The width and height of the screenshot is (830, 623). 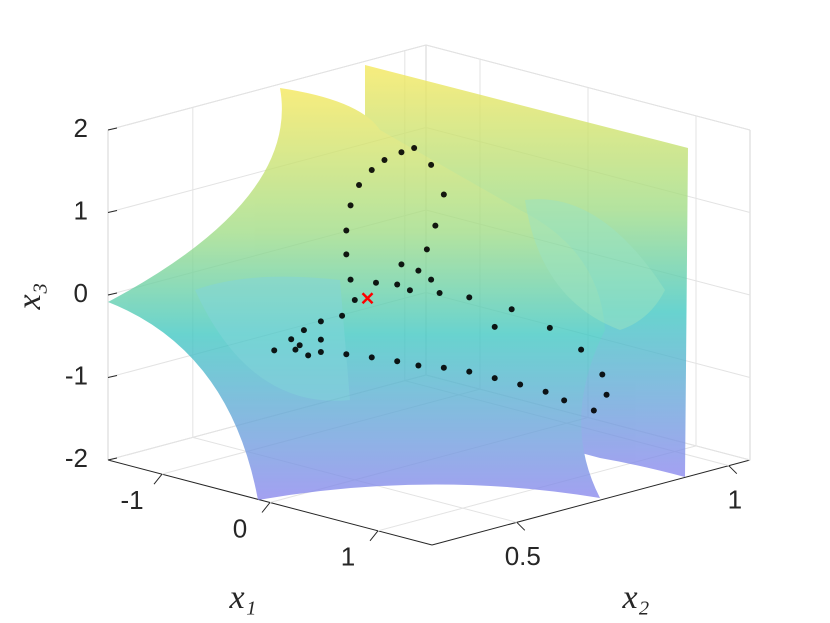 What do you see at coordinates (735, 500) in the screenshot?
I see `y-tick-label: 1` at bounding box center [735, 500].